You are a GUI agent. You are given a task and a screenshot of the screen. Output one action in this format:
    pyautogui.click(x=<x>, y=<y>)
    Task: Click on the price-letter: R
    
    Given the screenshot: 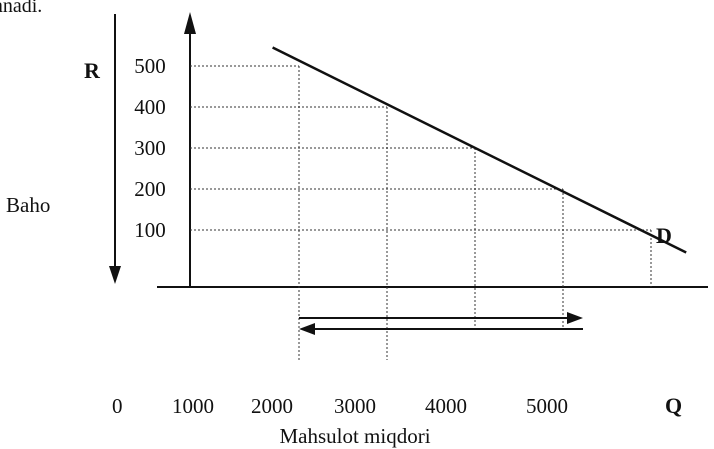 What is the action you would take?
    pyautogui.click(x=92, y=70)
    